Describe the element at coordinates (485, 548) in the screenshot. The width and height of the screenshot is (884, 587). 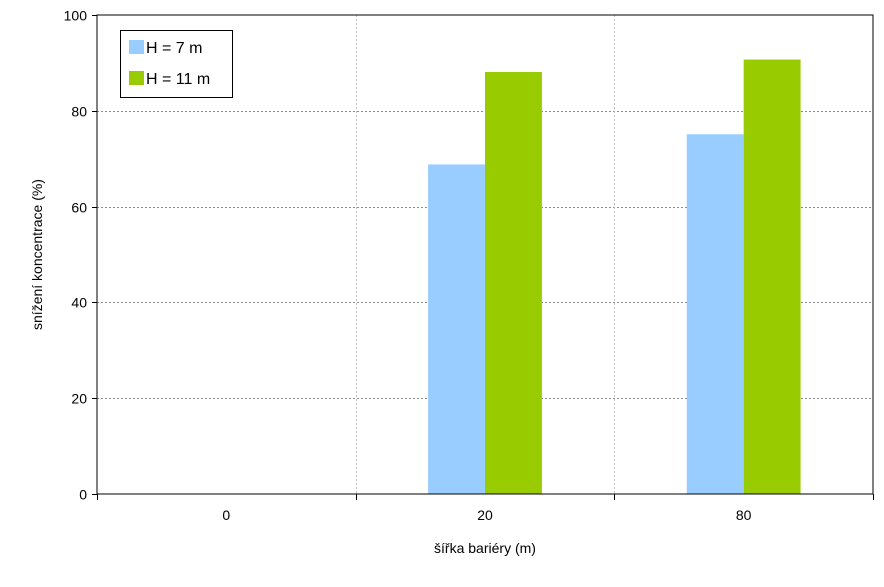
I see `x-axis-title: šířka bariéry (m)` at that location.